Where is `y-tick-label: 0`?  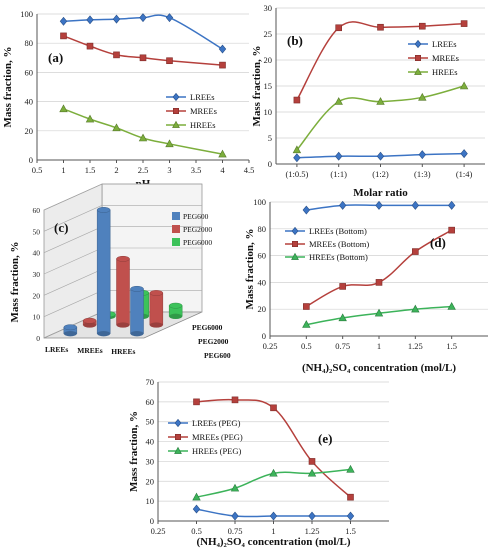 y-tick-label: 0 is located at coordinates (38, 338).